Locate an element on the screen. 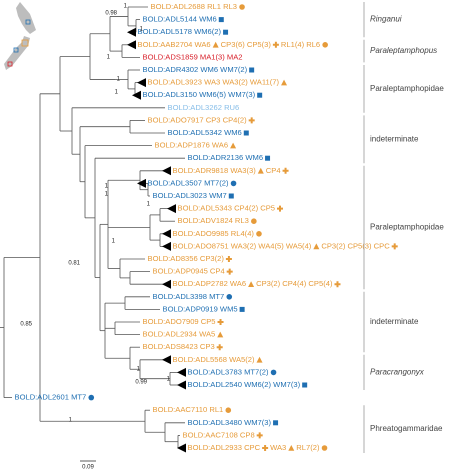 The width and height of the screenshot is (474, 470). leaf-label: BOLD:ADL3923 WA3 WA3(2) WA11(7) is located at coordinates (214, 82).